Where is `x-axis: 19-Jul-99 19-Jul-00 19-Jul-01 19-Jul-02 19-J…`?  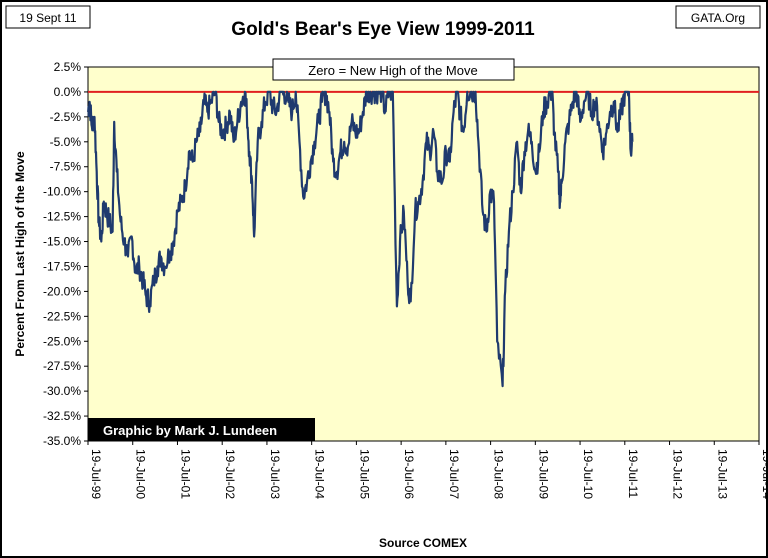 x-axis: 19-Jul-99 19-Jul-00 19-Jul-01 19-Jul-02 19-J… is located at coordinates (426, 470).